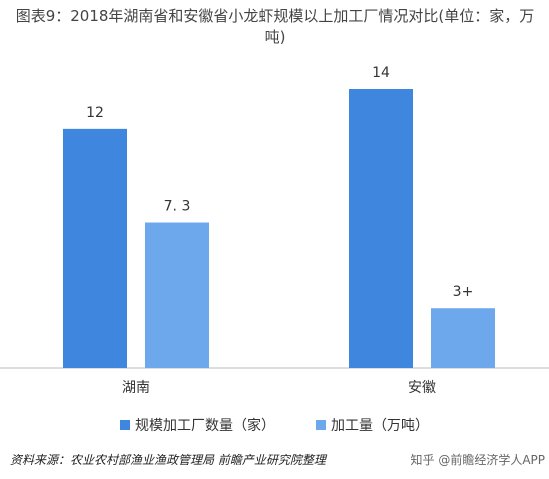 The height and width of the screenshot is (479, 549). Describe the element at coordinates (463, 292) in the screenshot. I see `data-label: 3+` at that location.